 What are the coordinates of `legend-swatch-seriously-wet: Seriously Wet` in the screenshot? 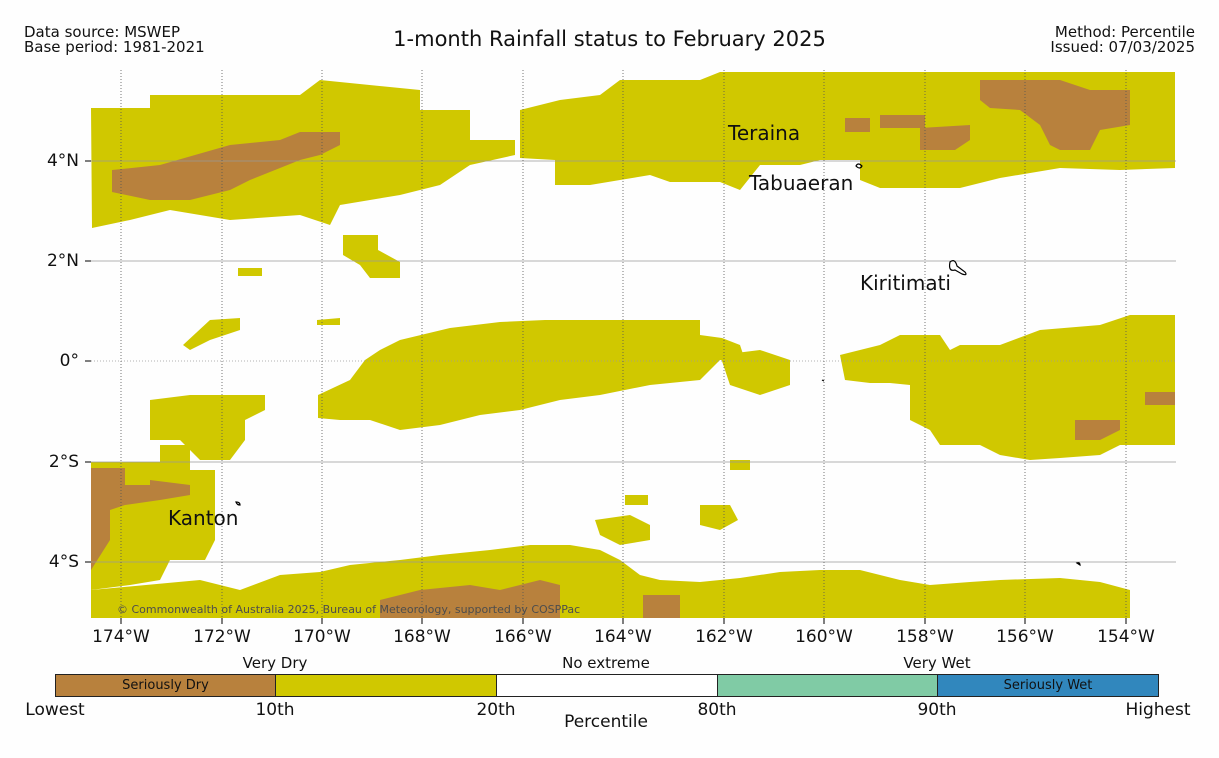 It's located at (1048, 685).